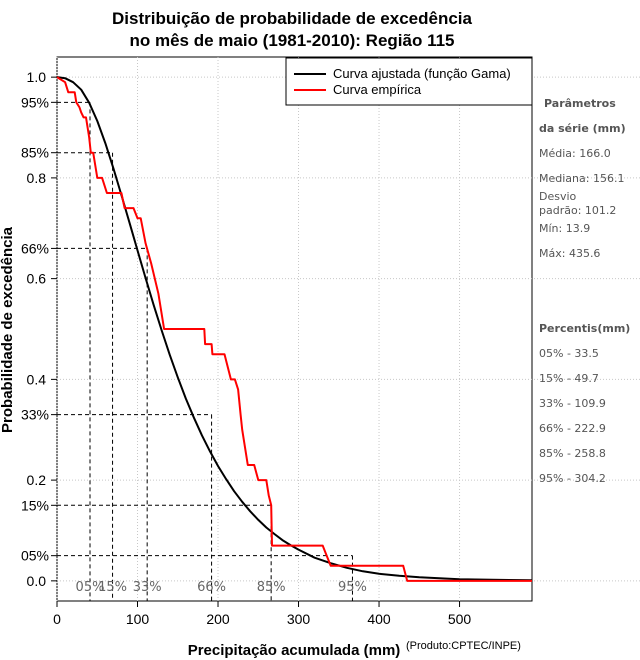  Describe the element at coordinates (584, 328) in the screenshot. I see `percentis-title: Percentis(mm)` at that location.